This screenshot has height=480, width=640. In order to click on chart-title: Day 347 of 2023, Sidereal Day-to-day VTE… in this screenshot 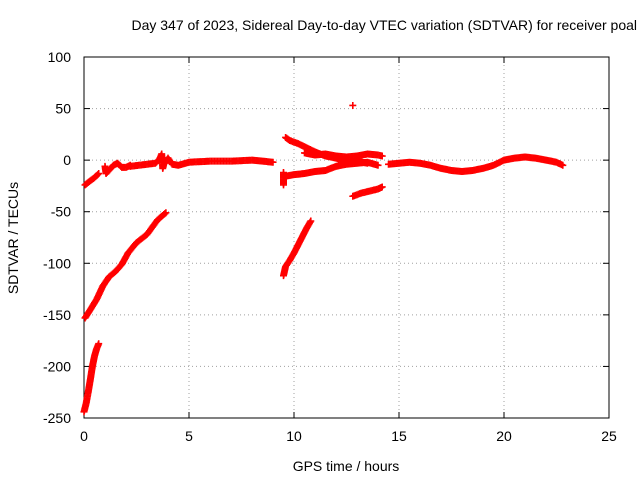, I will do `click(384, 25)`.